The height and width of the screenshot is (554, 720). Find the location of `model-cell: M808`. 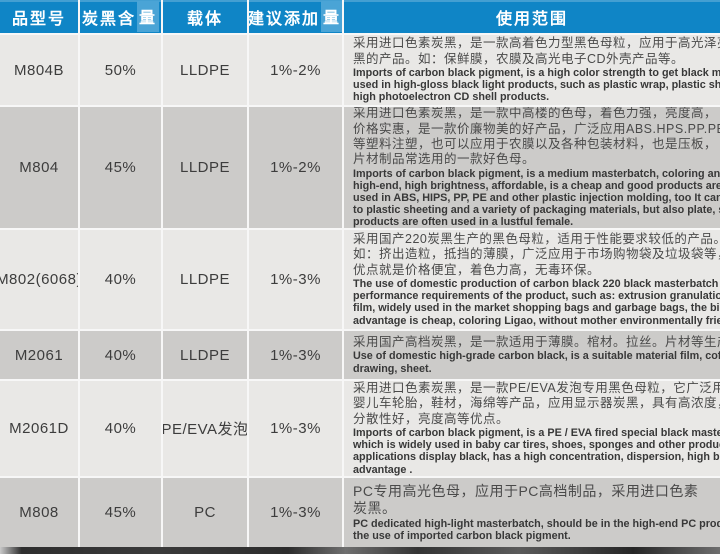

model-cell: M808 is located at coordinates (39, 512).